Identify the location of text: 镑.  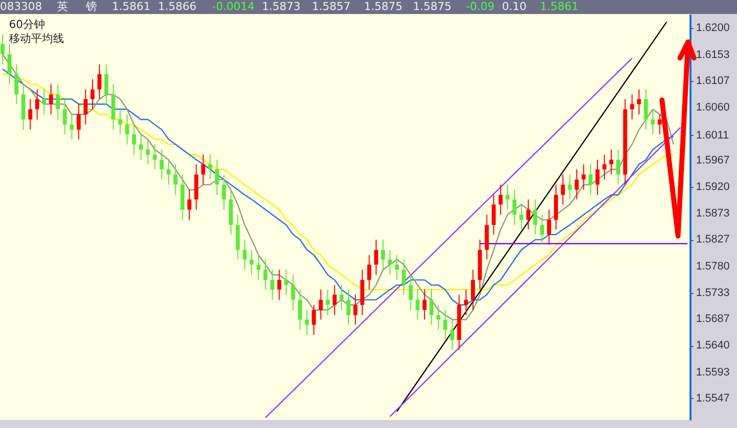
(91, 7).